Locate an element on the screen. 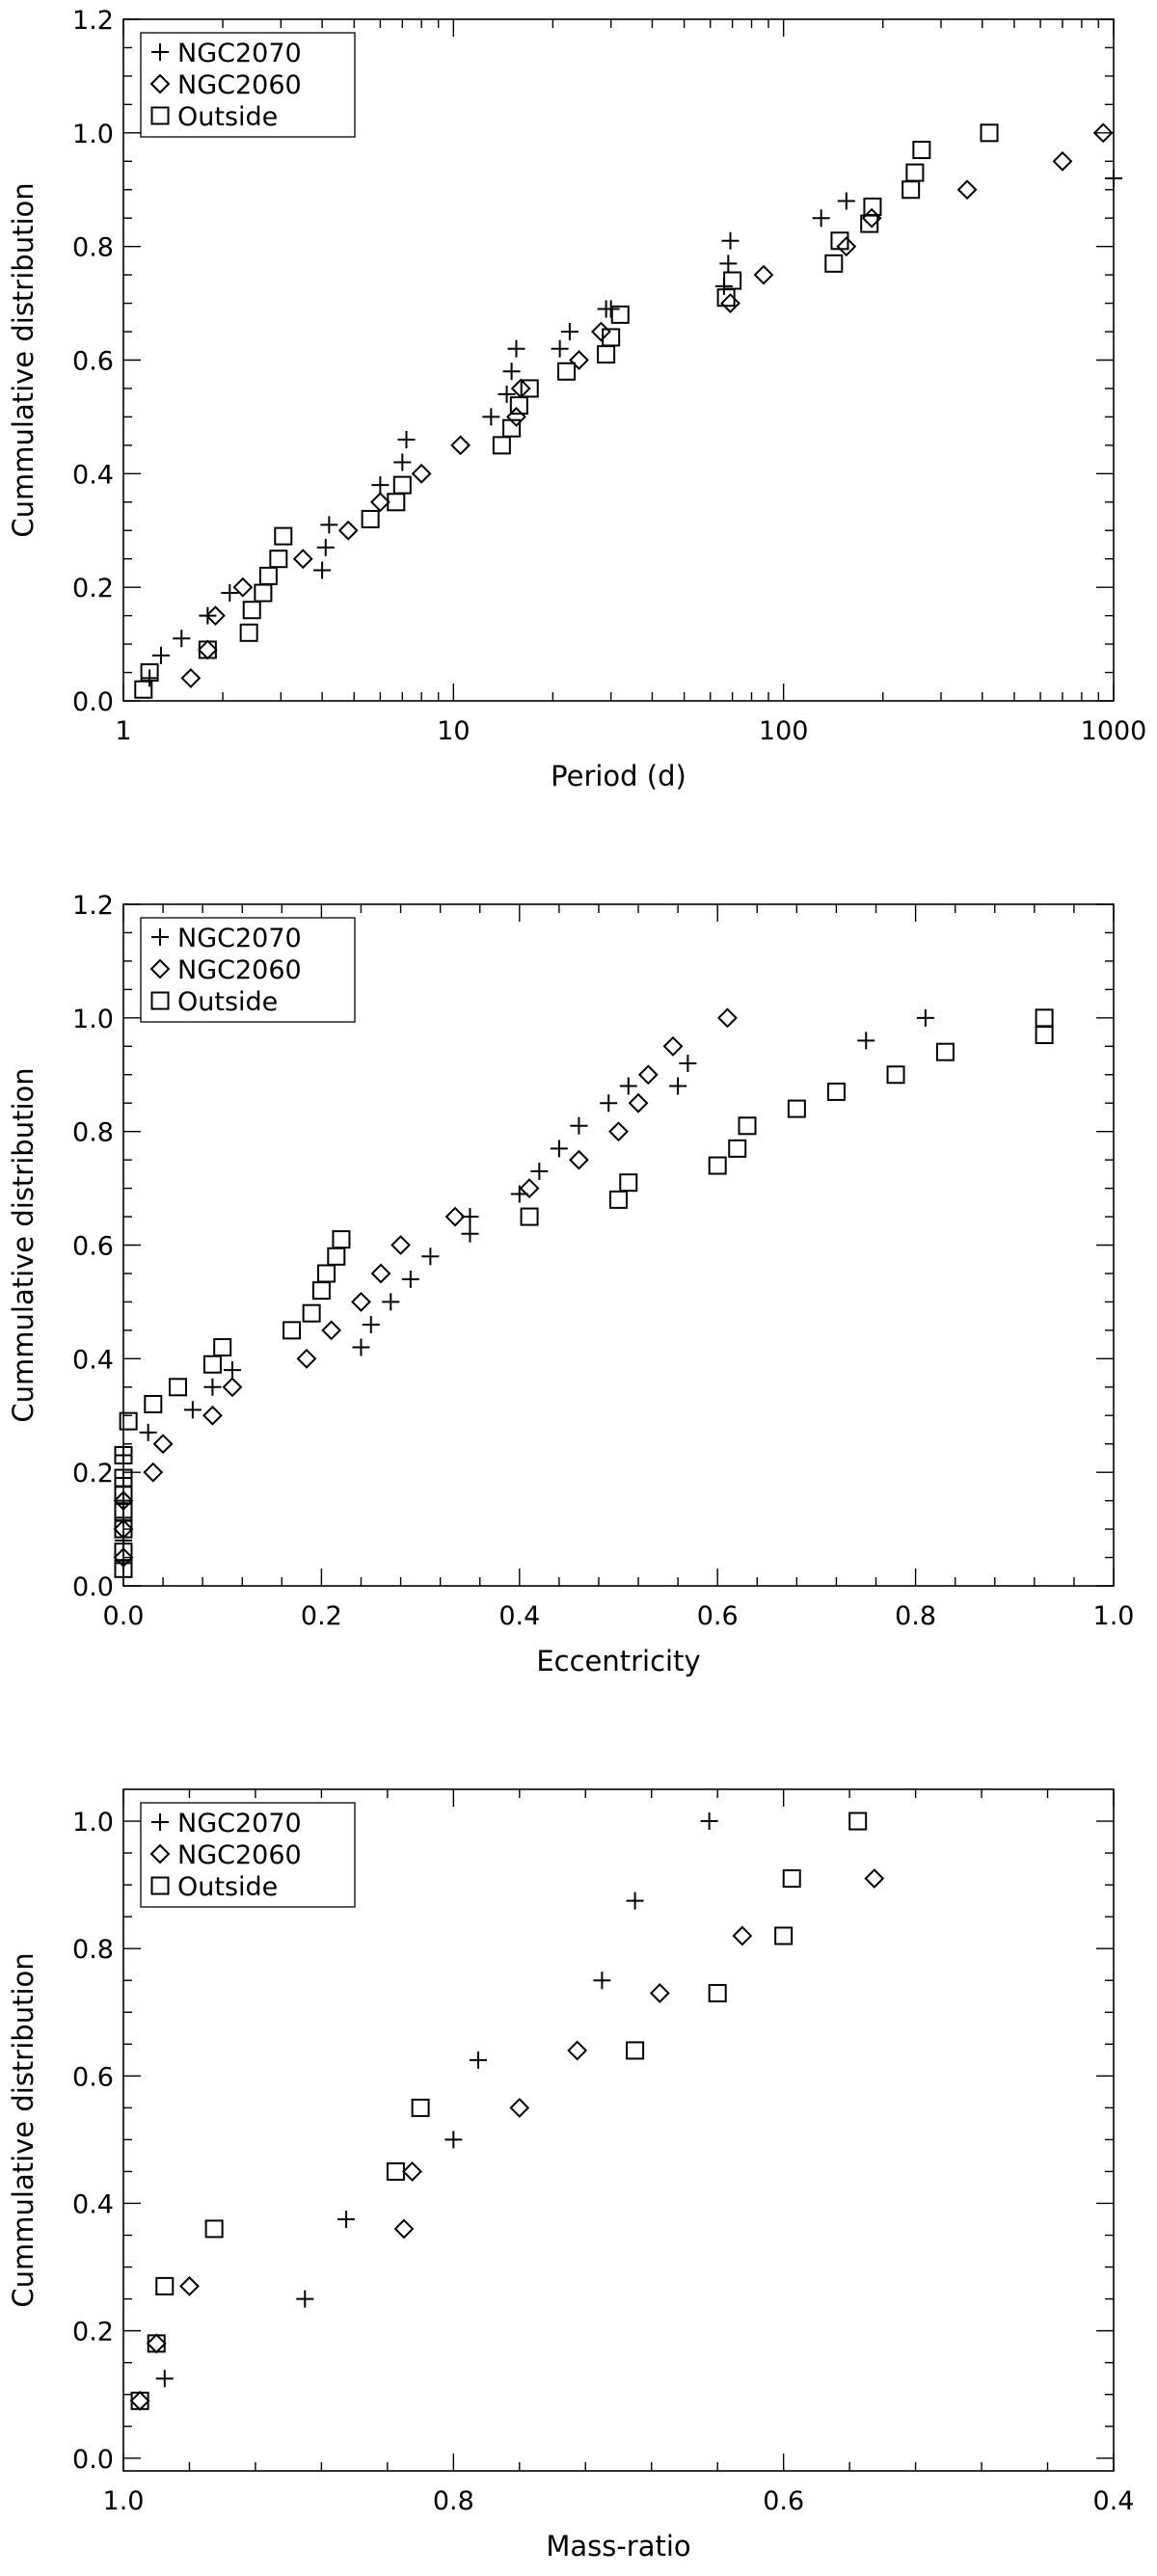  series-NGC2070 is located at coordinates (436, 2100).